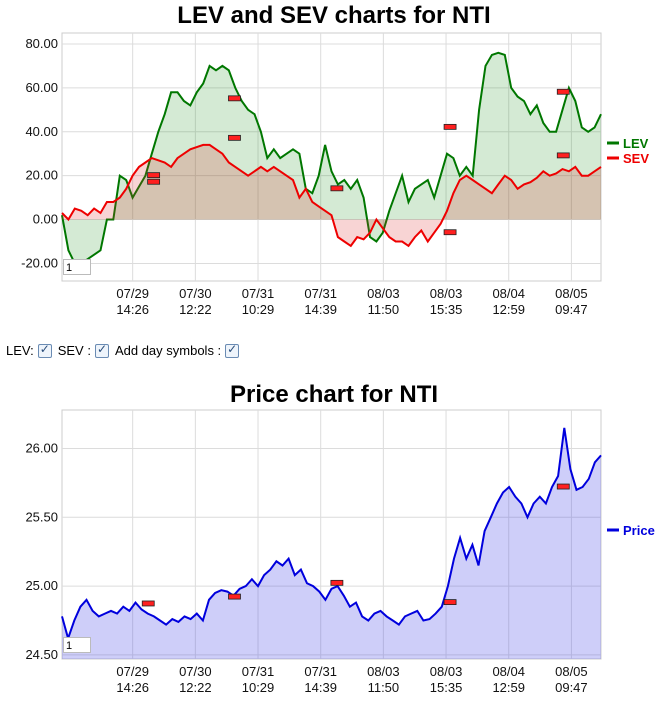 This screenshot has height=712, width=668. What do you see at coordinates (41, 43) in the screenshot?
I see `y-tick-label: 80.00` at bounding box center [41, 43].